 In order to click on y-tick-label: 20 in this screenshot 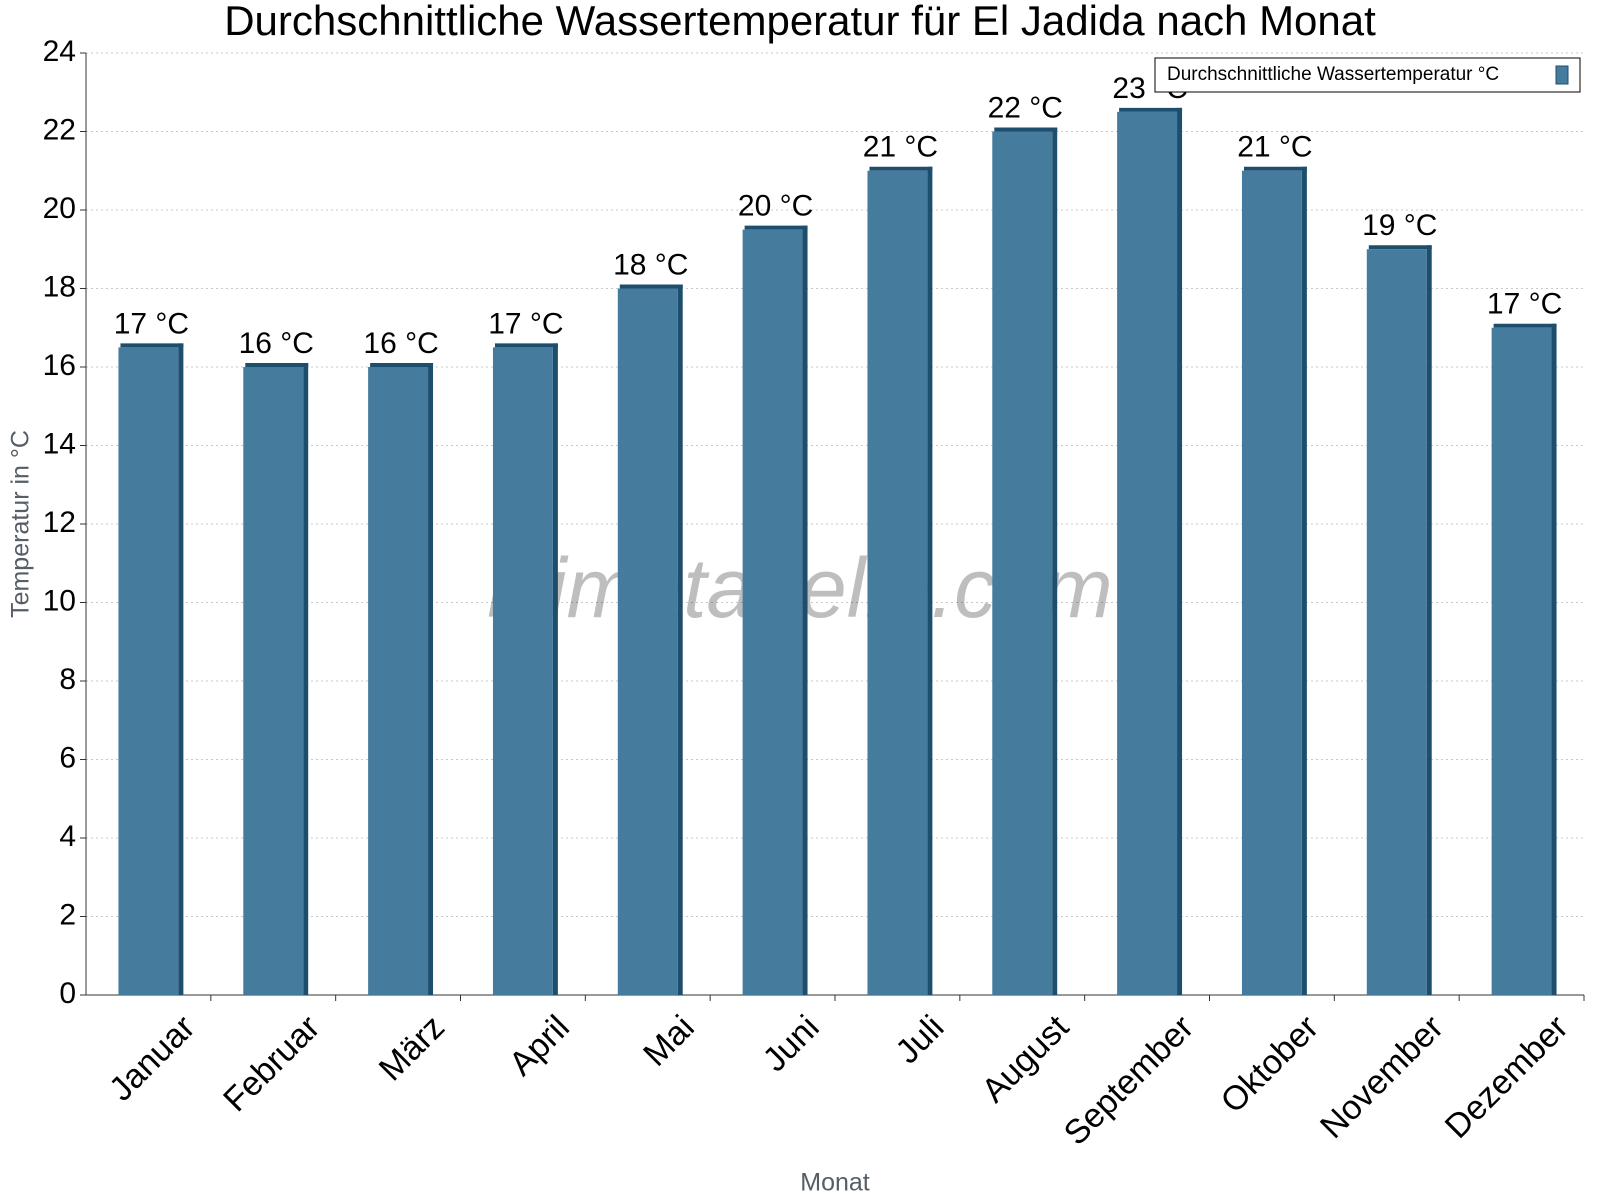, I will do `click(59, 208)`.